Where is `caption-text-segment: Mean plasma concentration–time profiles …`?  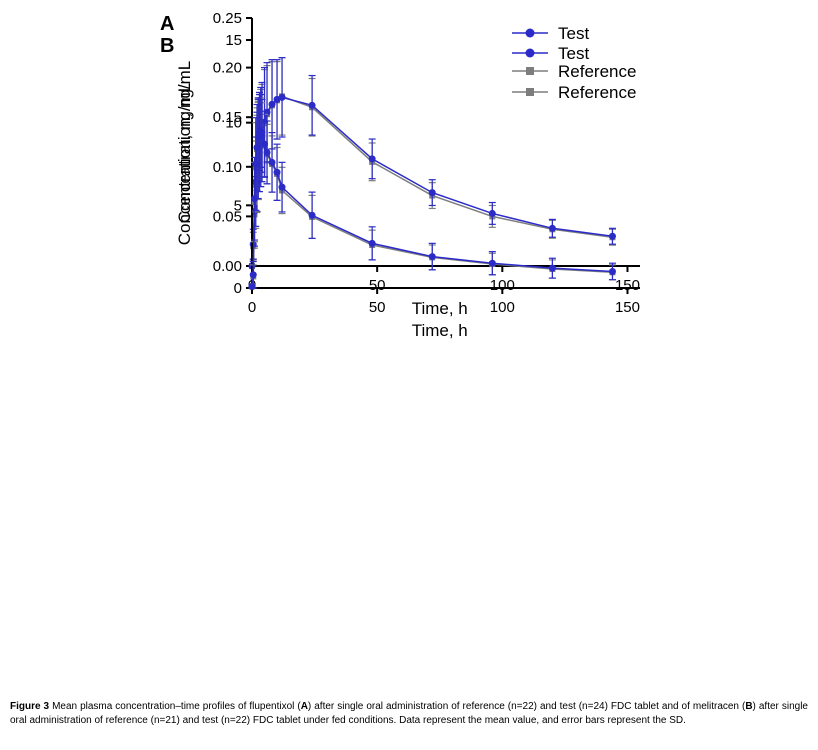 caption-text-segment: Mean plasma concentration–time profiles … is located at coordinates (175, 706).